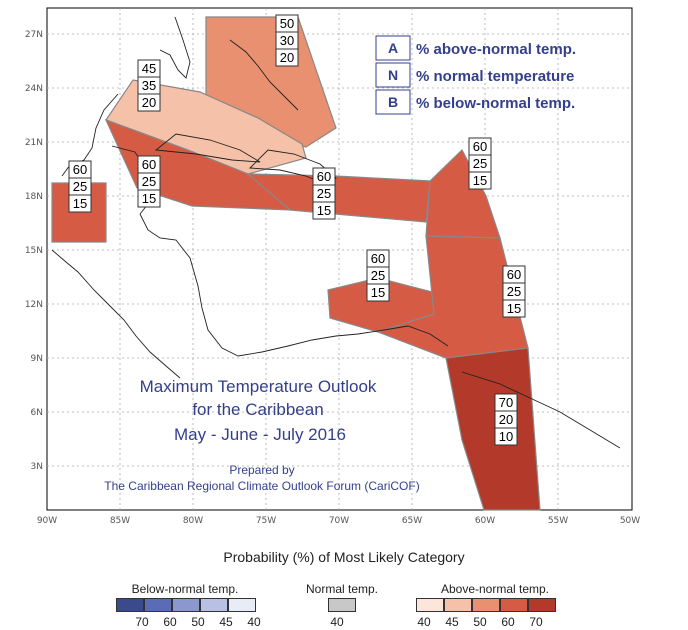 The height and width of the screenshot is (630, 688). What do you see at coordinates (37, 359) in the screenshot?
I see `lat-label: 9N` at bounding box center [37, 359].